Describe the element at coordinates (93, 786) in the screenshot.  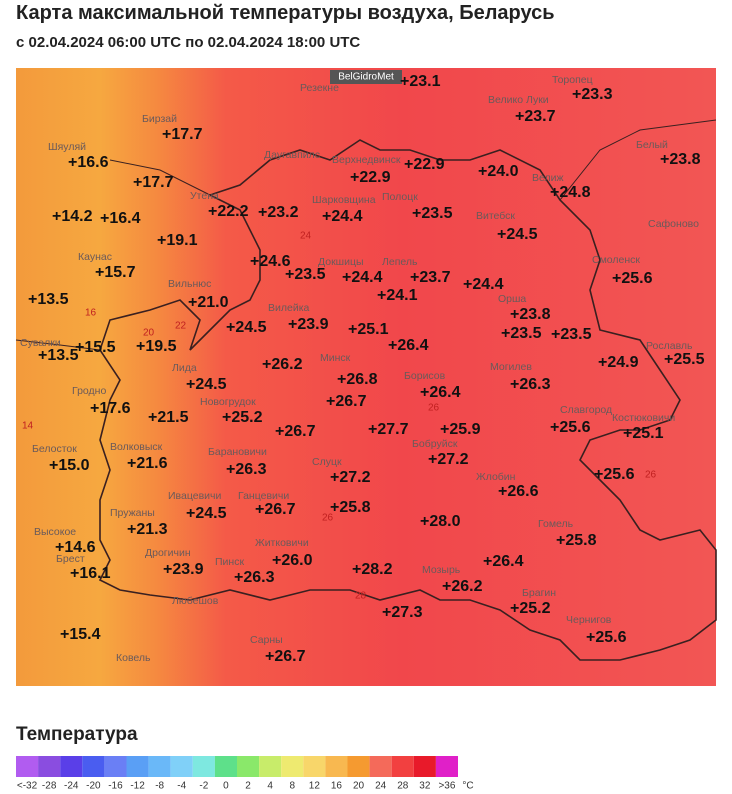
I see `legend-label: -20` at that location.